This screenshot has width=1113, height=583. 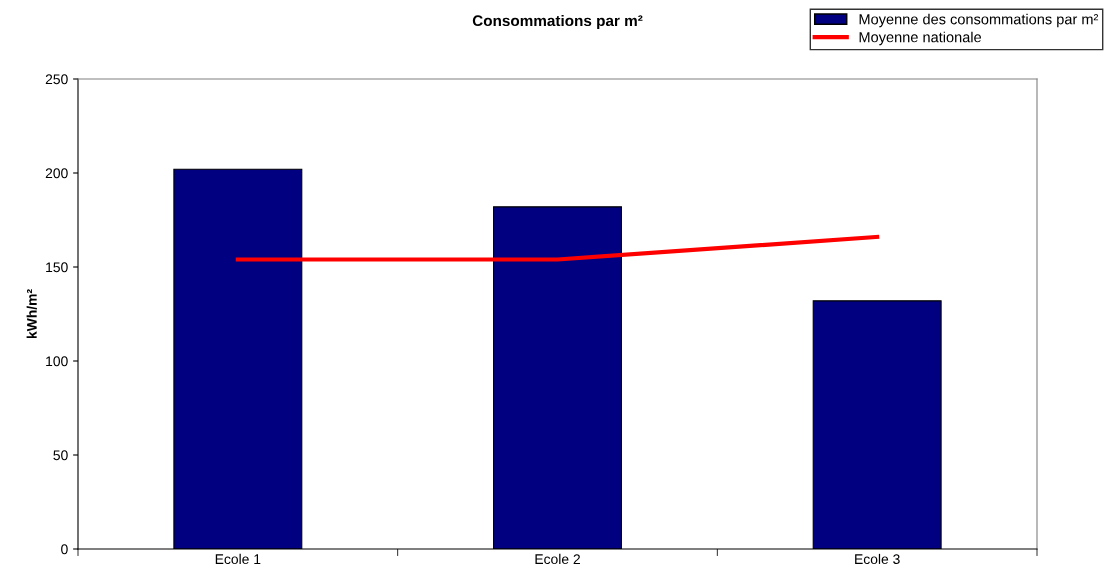 I want to click on y-tick-label: 50, so click(x=60, y=455).